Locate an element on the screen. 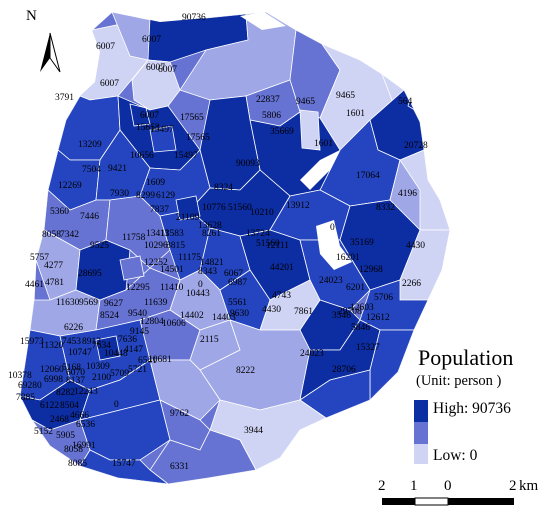  region-value-label: 1601 is located at coordinates (323, 144).